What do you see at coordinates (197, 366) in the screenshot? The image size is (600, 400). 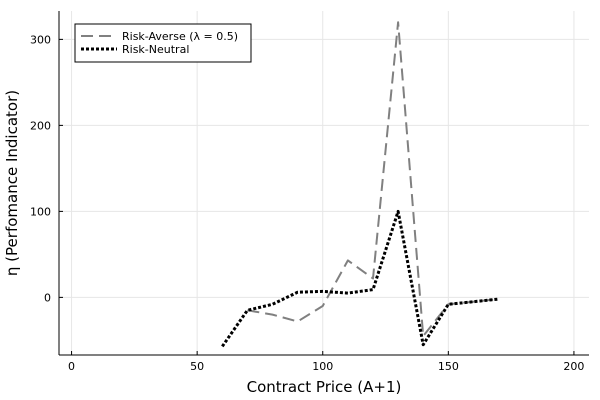 I see `x-tick-label: 50` at bounding box center [197, 366].